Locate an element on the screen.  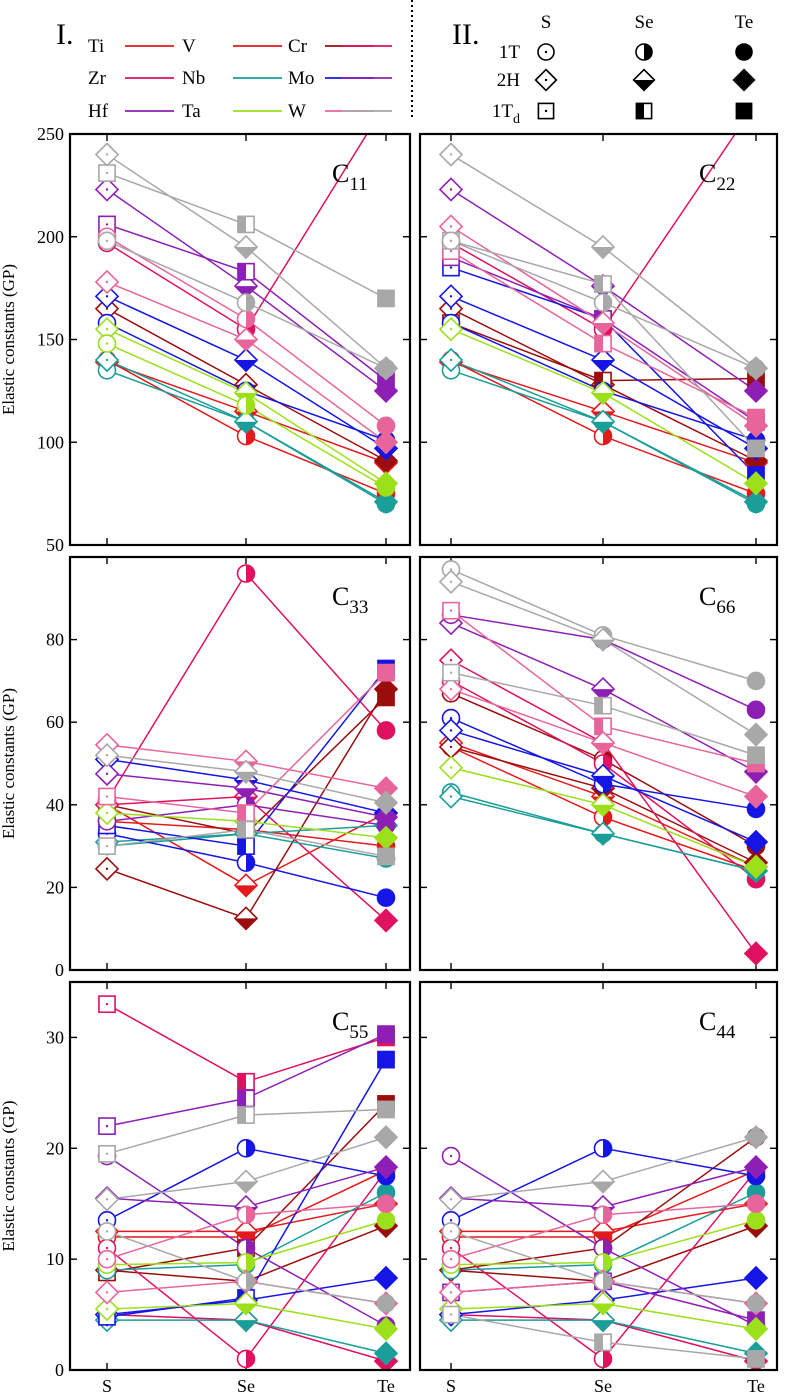
legend-metal-ta: Ta is located at coordinates (191, 111).